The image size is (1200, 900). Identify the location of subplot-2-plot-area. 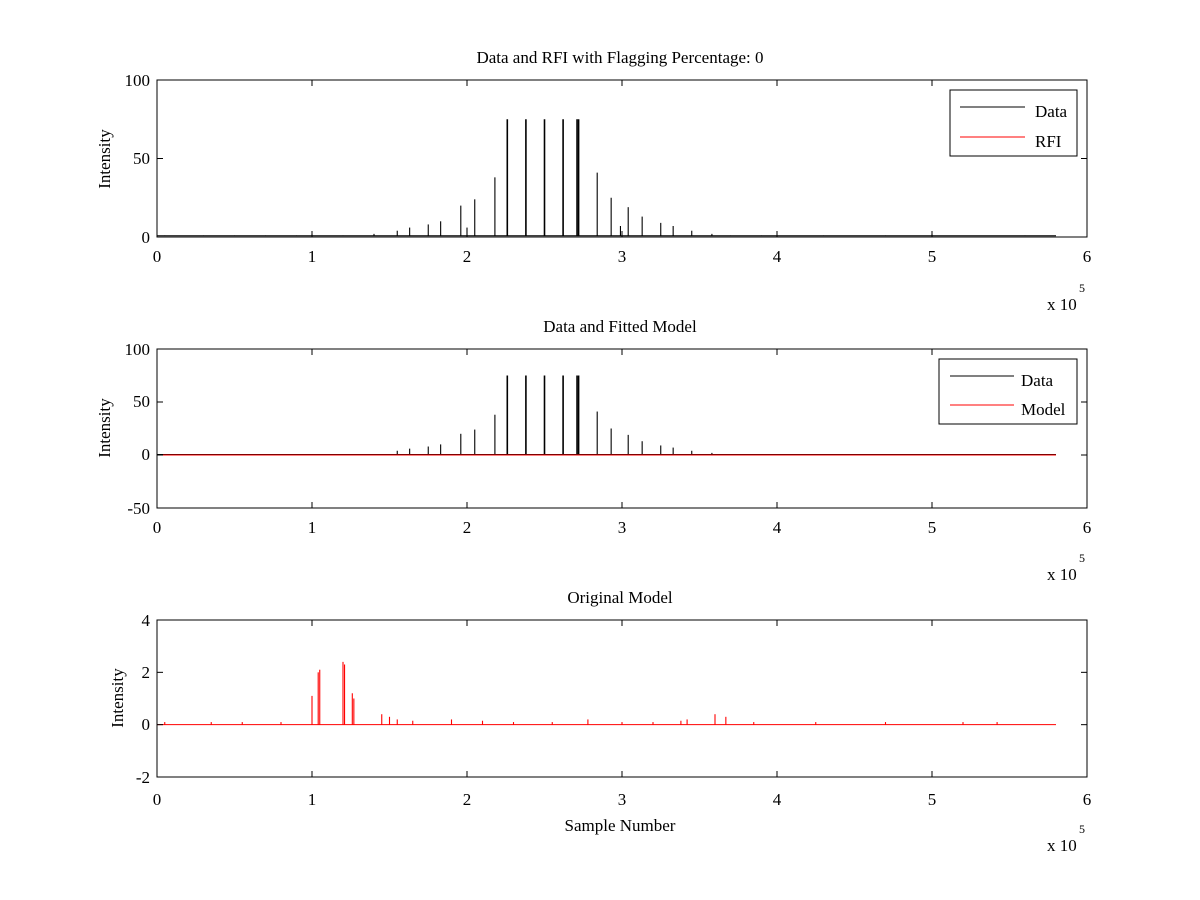
(622, 428).